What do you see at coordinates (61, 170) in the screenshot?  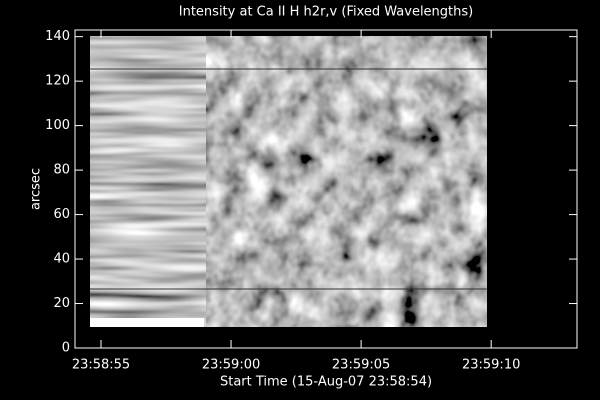 I see `y-tick-label: 80` at bounding box center [61, 170].